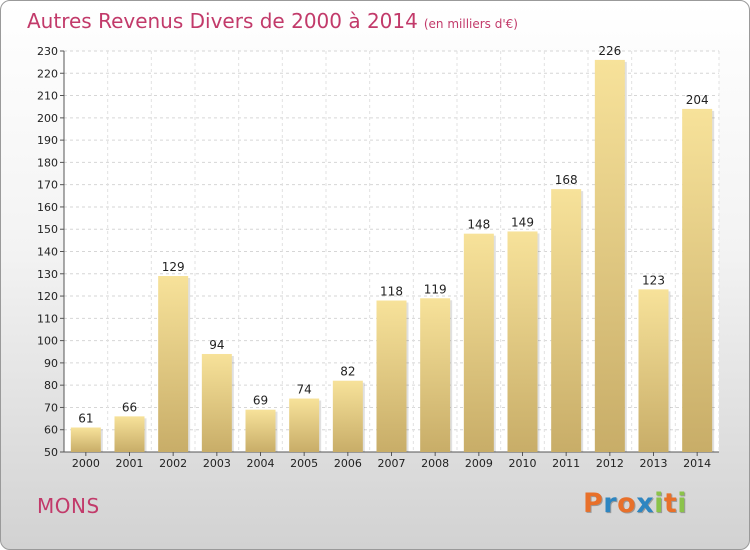  Describe the element at coordinates (697, 100) in the screenshot. I see `value-label-2014: 204` at that location.